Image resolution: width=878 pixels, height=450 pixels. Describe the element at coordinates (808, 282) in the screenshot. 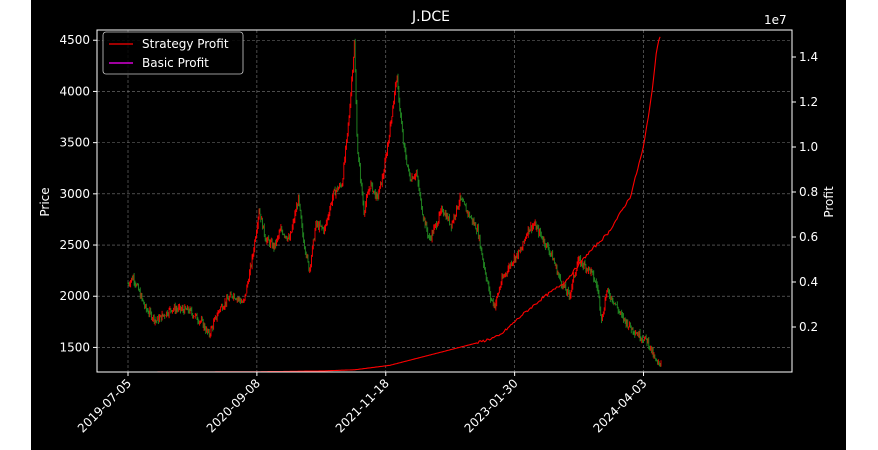

I see `y2-tick-label: 0.4` at that location.